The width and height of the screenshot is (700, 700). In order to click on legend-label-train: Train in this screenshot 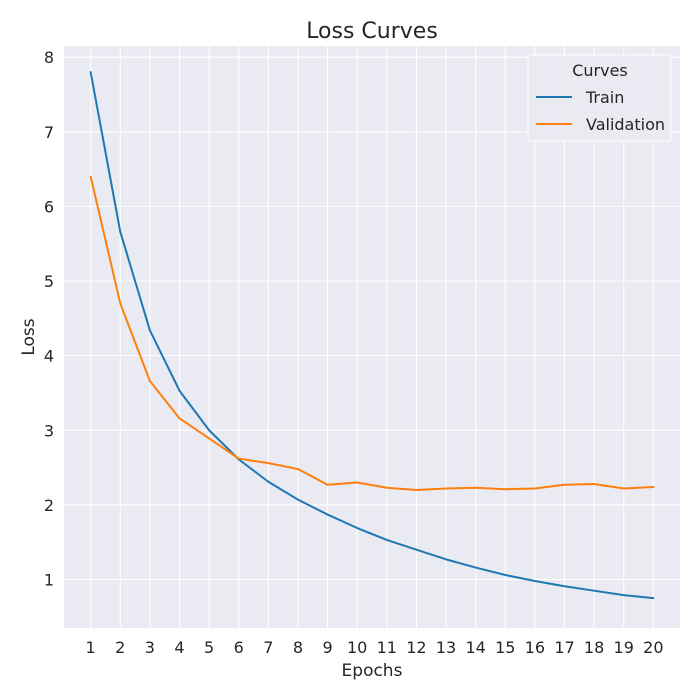, I will do `click(604, 97)`.